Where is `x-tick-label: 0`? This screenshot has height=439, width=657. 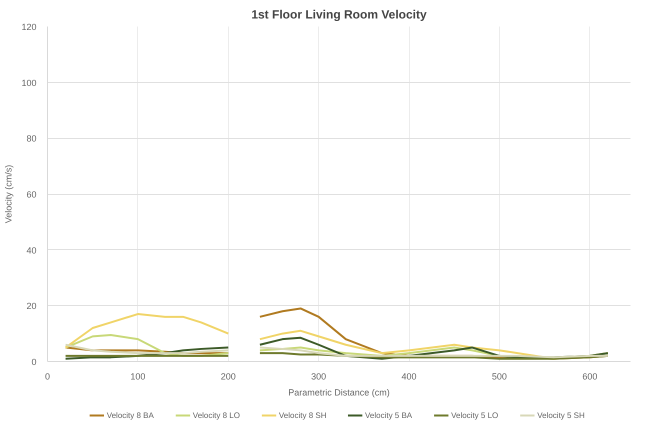
x-tick-label: 0 is located at coordinates (47, 377).